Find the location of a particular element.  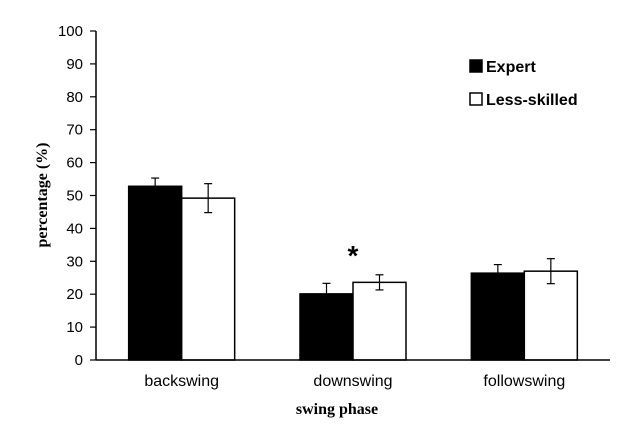

y-tick-label: 20 is located at coordinates (74, 294).